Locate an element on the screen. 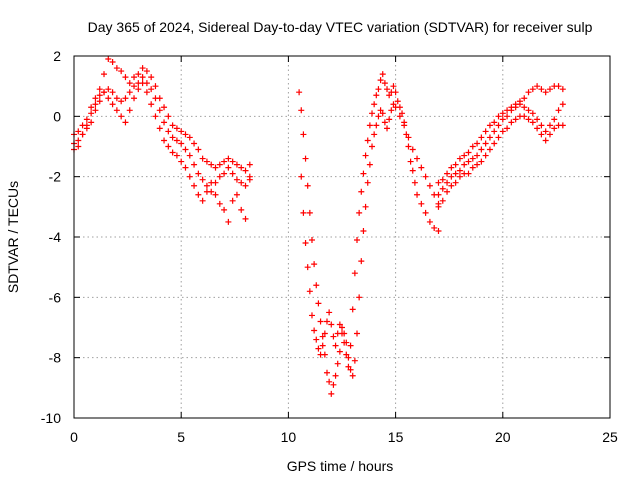 The height and width of the screenshot is (480, 640). x-tick-label: 25 is located at coordinates (610, 437).